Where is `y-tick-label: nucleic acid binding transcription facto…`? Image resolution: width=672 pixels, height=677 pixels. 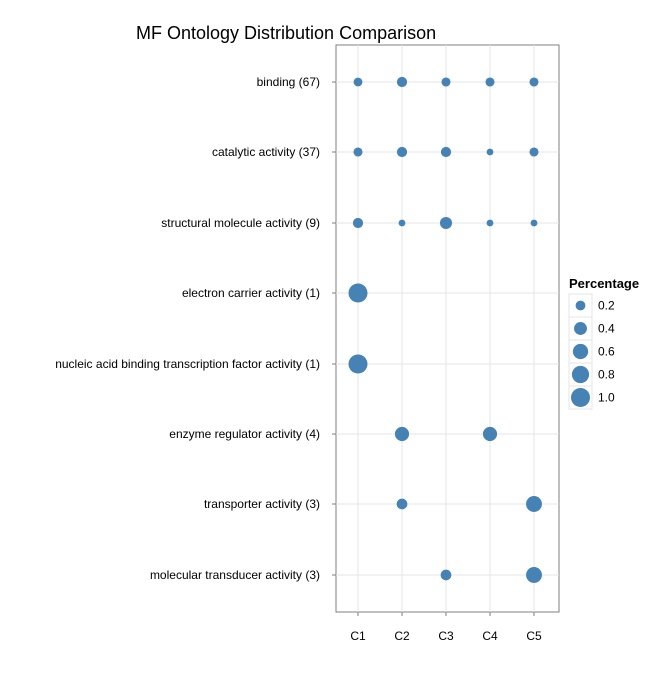 y-tick-label: nucleic acid binding transcription facto… is located at coordinates (187, 364).